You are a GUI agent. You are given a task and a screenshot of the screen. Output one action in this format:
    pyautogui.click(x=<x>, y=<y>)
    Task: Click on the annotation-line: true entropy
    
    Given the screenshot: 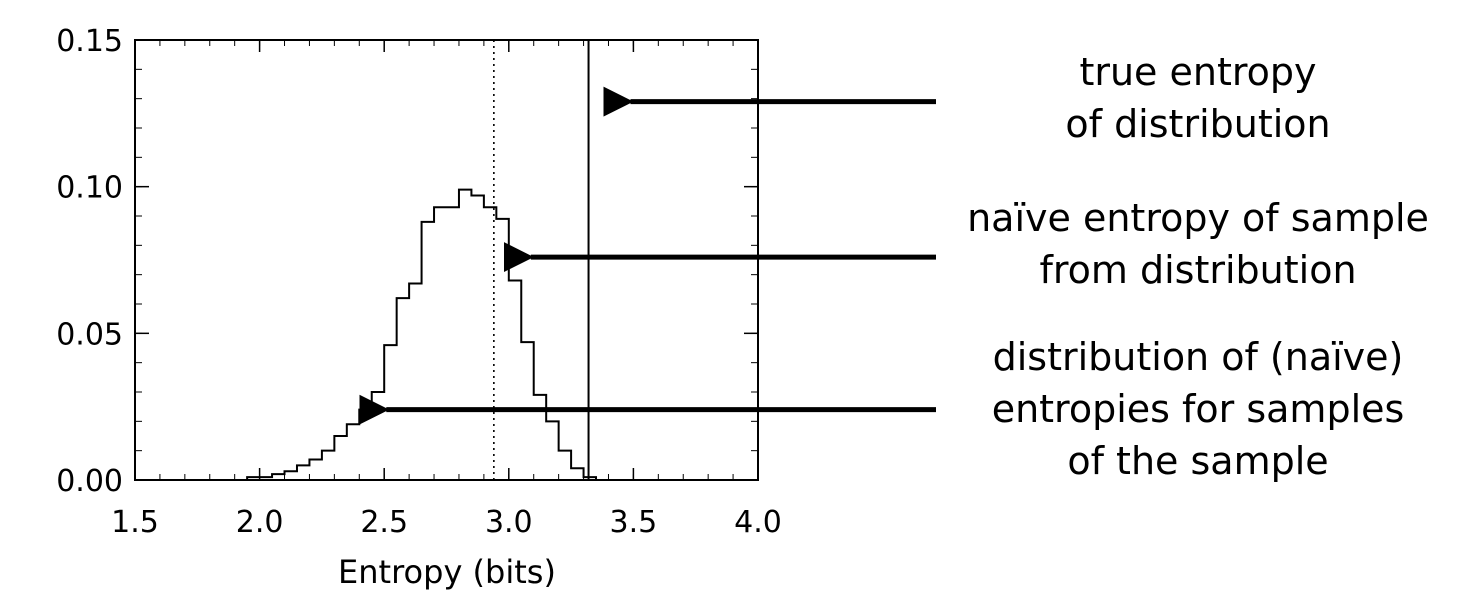 What is the action you would take?
    pyautogui.click(x=1198, y=72)
    